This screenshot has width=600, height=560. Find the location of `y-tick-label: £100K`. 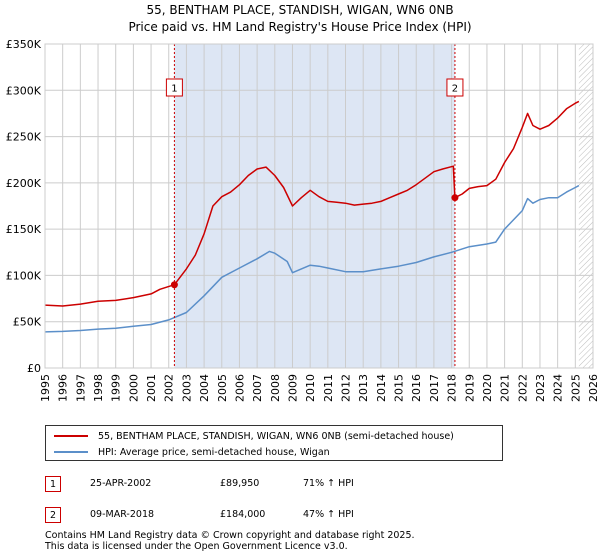

y-tick-label: £100K is located at coordinates (24, 275).